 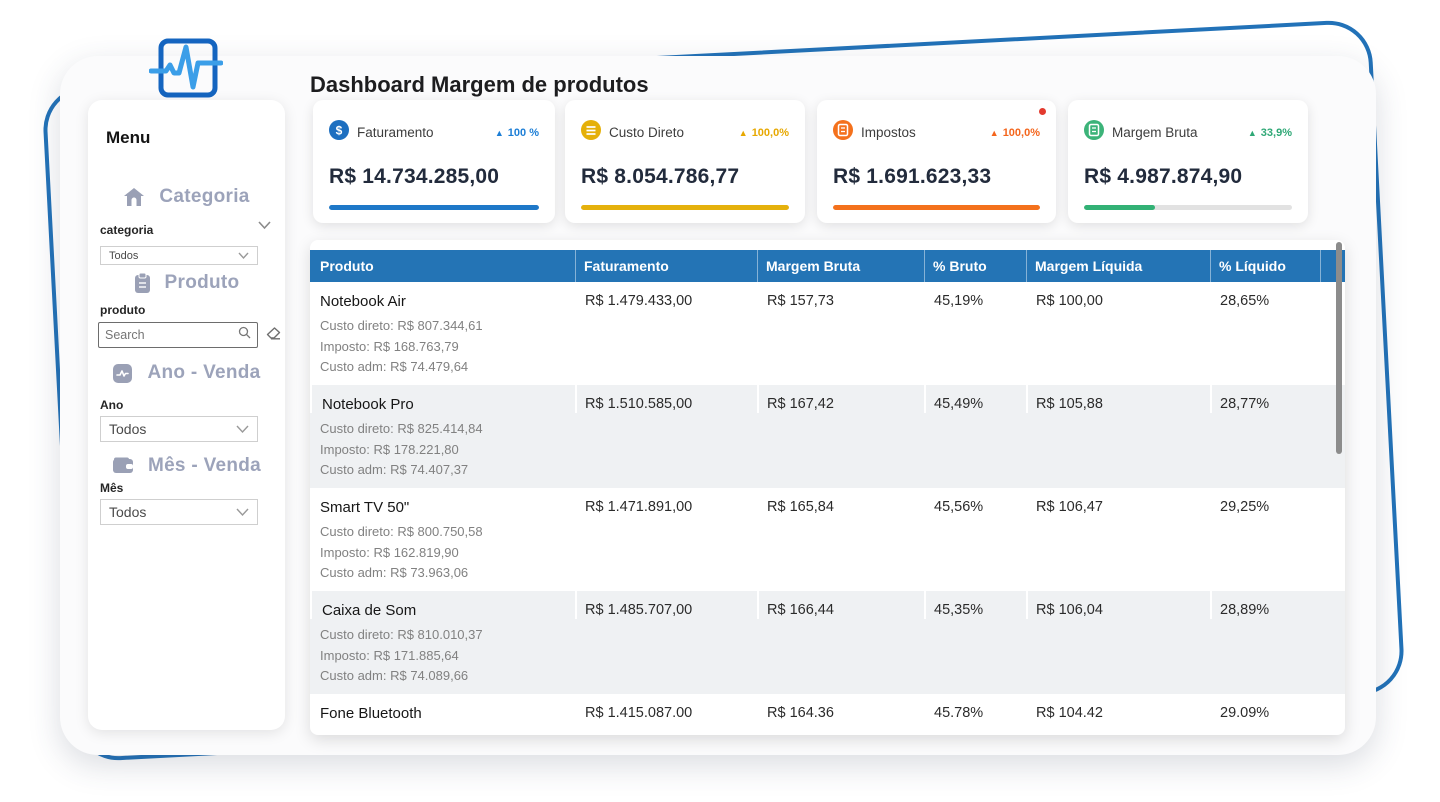 I want to click on kpi-label: Custo Direto, so click(x=647, y=132).